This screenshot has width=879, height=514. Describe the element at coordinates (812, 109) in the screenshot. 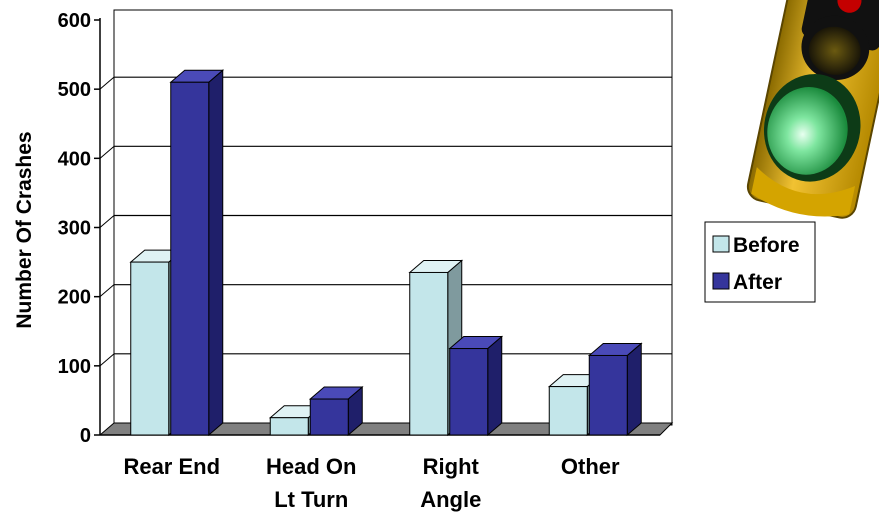

I see `traffic-light-icon` at that location.